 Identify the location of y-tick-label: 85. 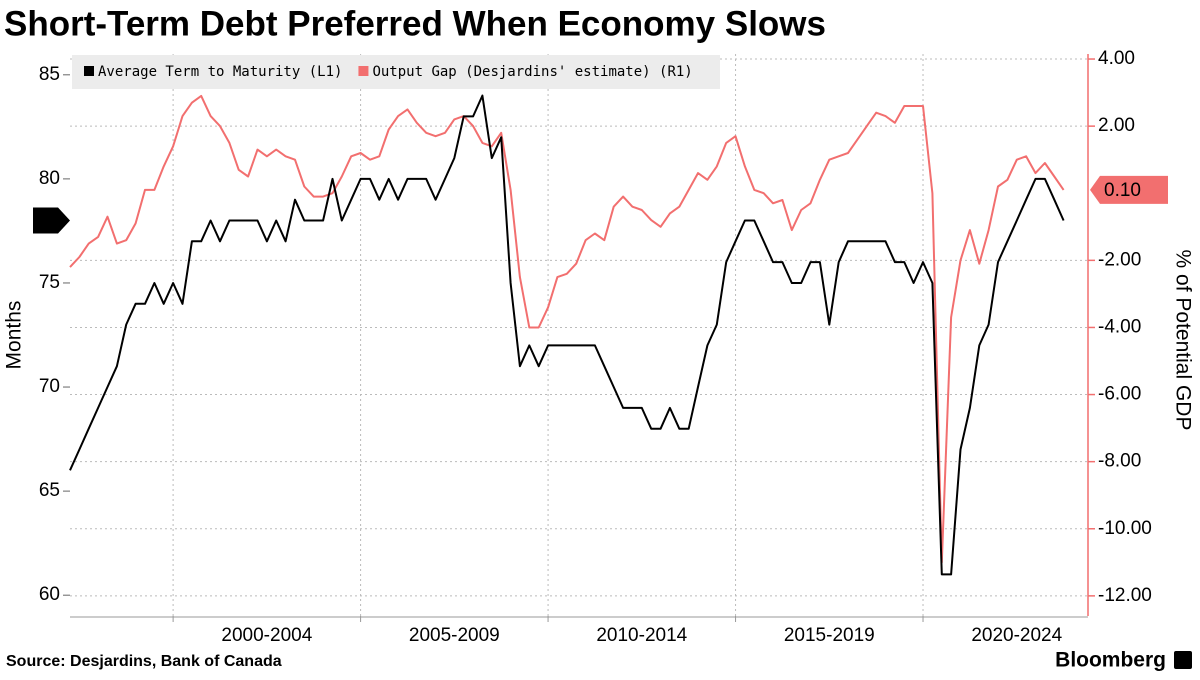
(49, 74).